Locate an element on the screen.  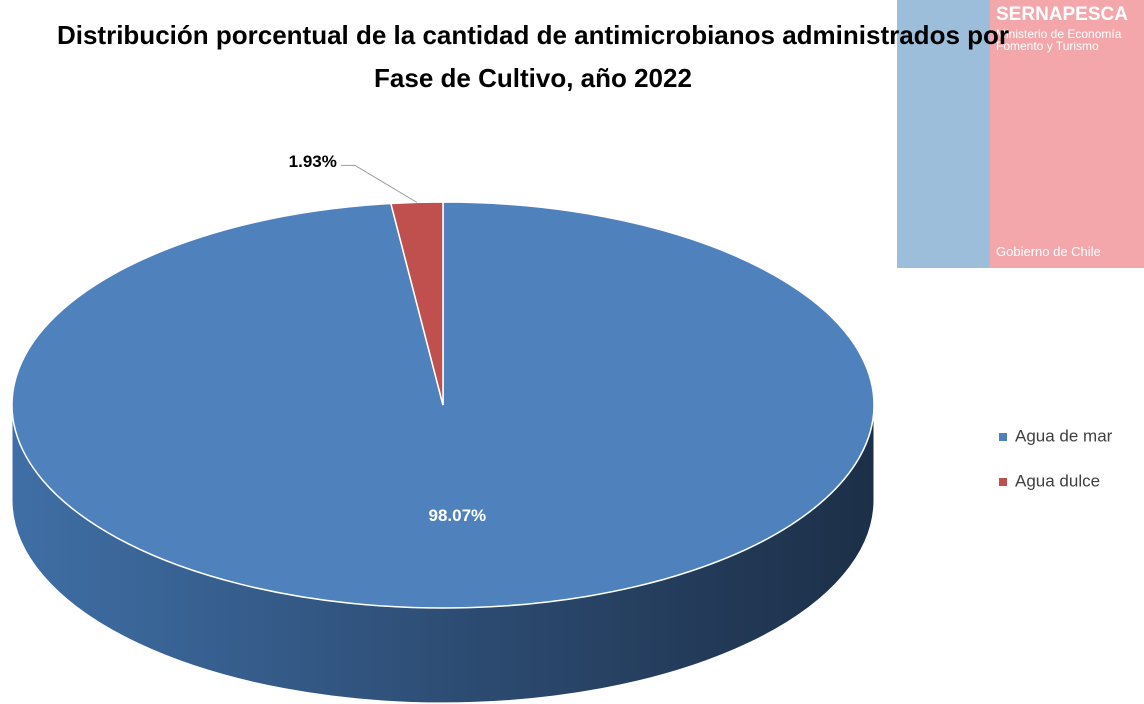
data-label: 1.93% is located at coordinates (313, 161).